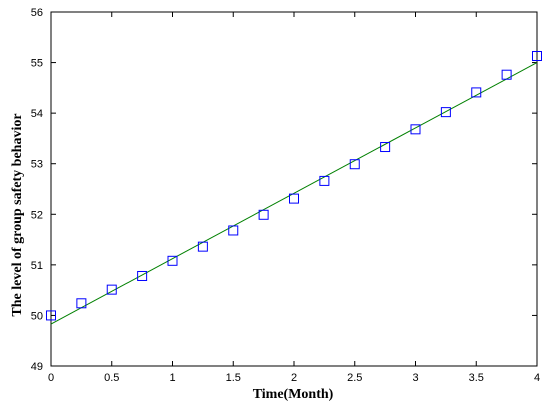 Image resolution: width=550 pixels, height=408 pixels. Describe the element at coordinates (415, 378) in the screenshot. I see `x-tick-label: 3` at that location.